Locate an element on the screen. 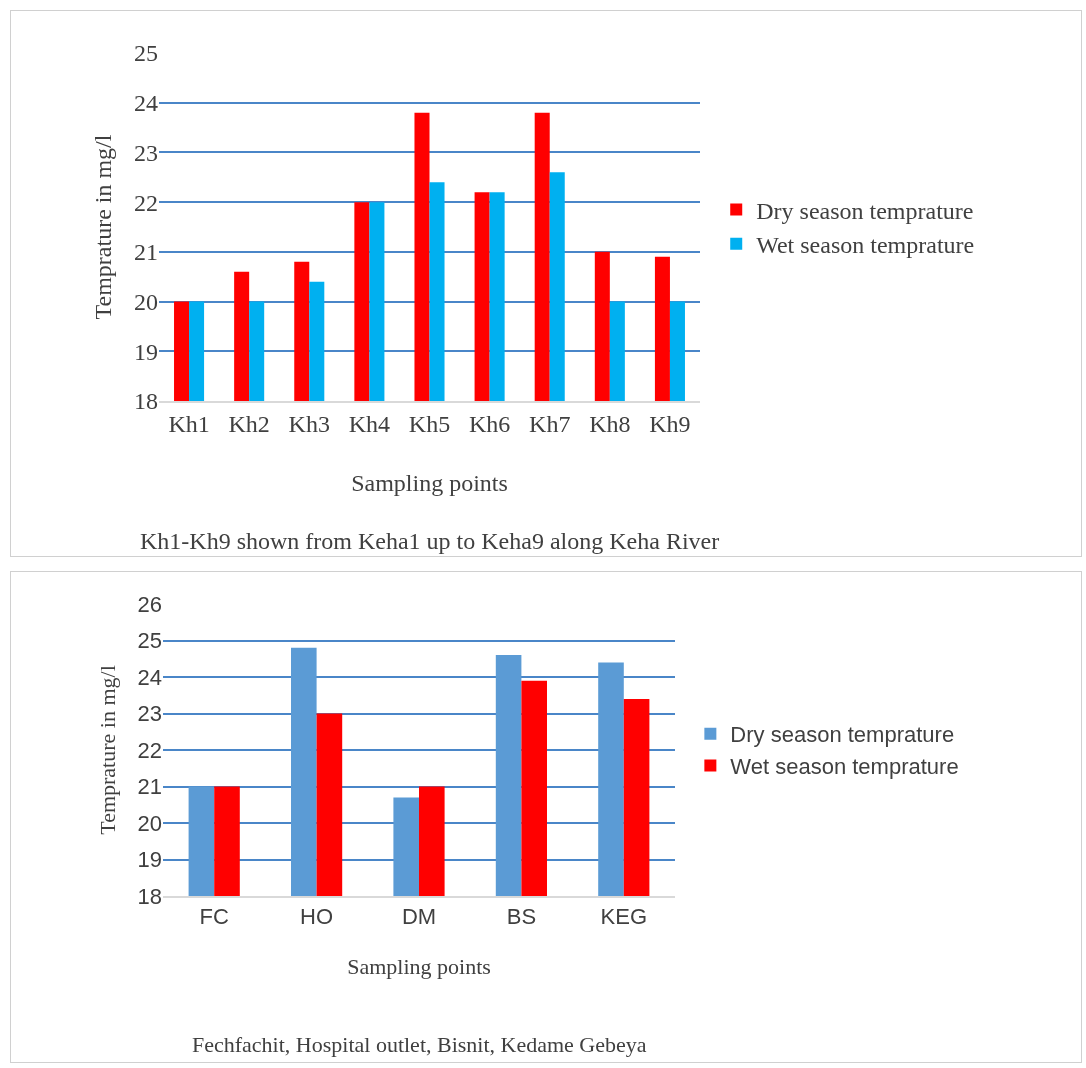 The image size is (1086, 1068). x-tick-label: BS is located at coordinates (521, 917).